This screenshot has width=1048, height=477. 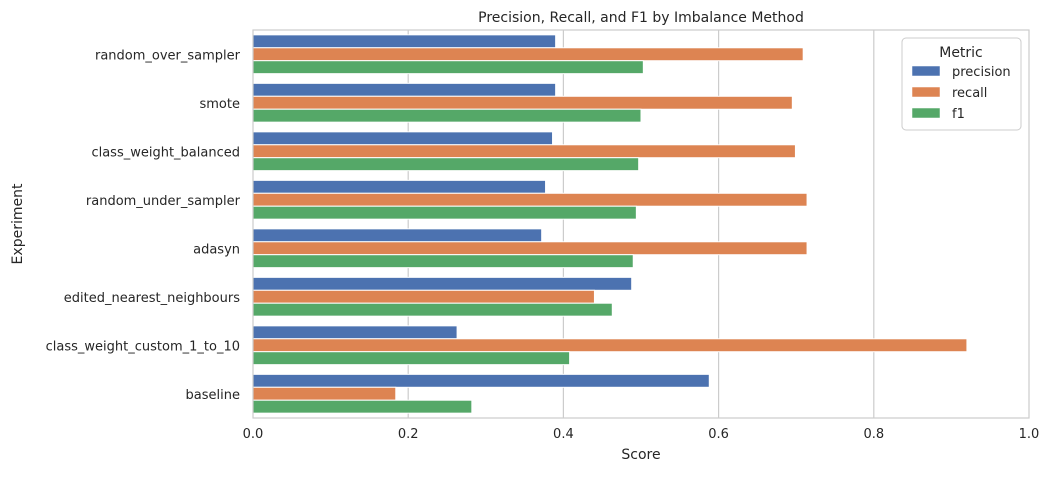 What do you see at coordinates (926, 113) in the screenshot?
I see `legend-swatch-f1` at bounding box center [926, 113].